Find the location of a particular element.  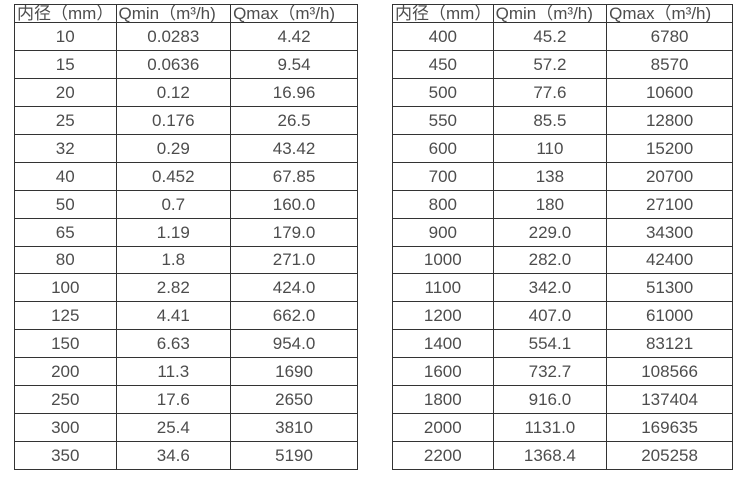

table-row: 1100 342.0 51300 is located at coordinates (562, 288).